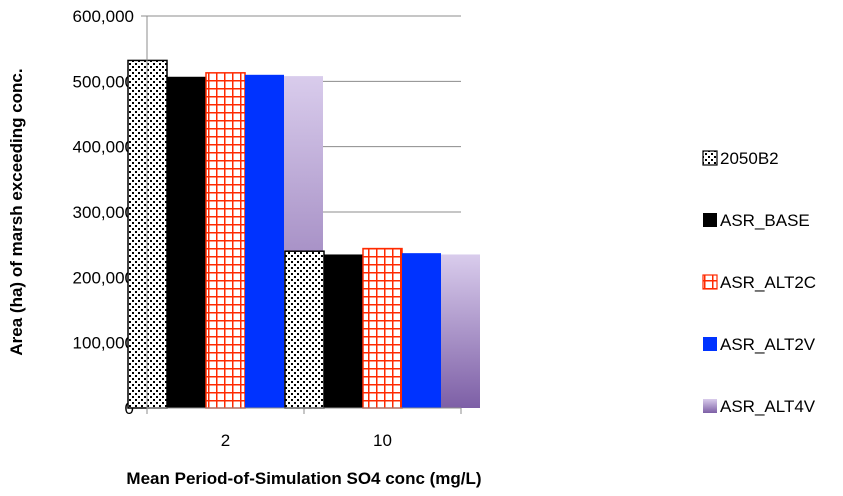  What do you see at coordinates (749, 158) in the screenshot?
I see `legend-label: 2050B2` at bounding box center [749, 158].